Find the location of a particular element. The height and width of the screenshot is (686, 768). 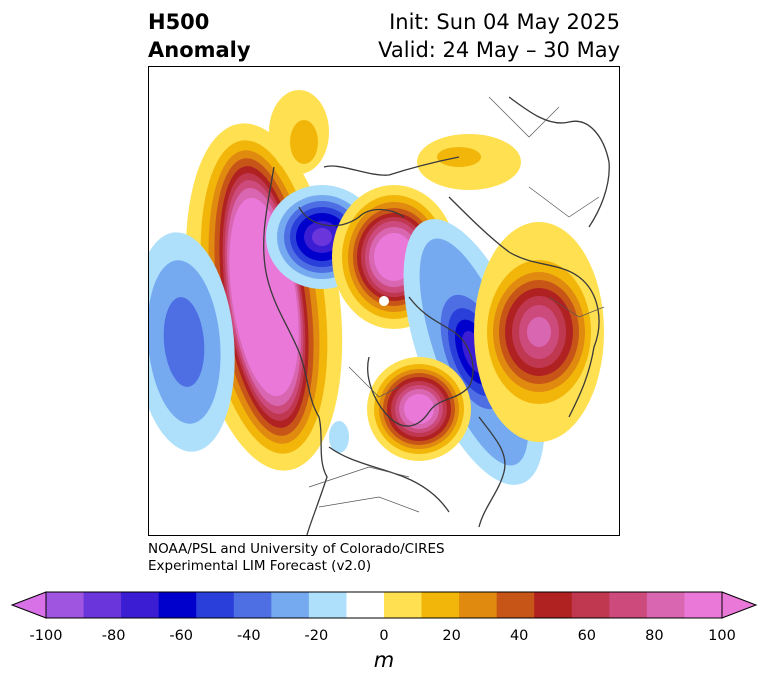

valid-range: Valid: 24 May – 30 May is located at coordinates (499, 50).